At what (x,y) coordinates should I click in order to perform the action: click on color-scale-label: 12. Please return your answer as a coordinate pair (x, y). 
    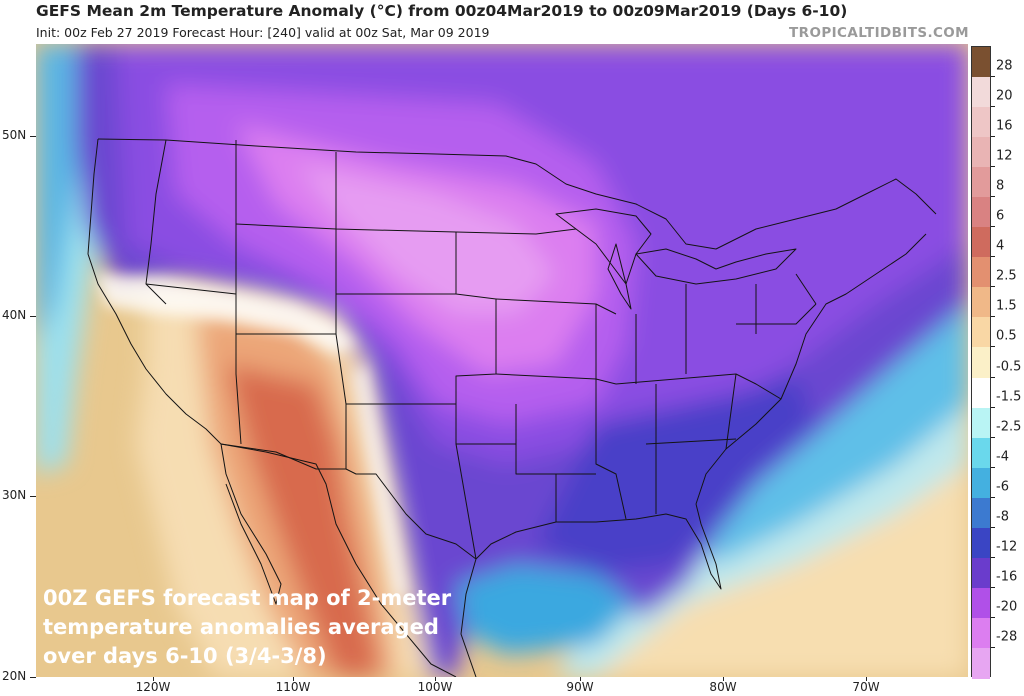
    Looking at the image, I should click on (1004, 156).